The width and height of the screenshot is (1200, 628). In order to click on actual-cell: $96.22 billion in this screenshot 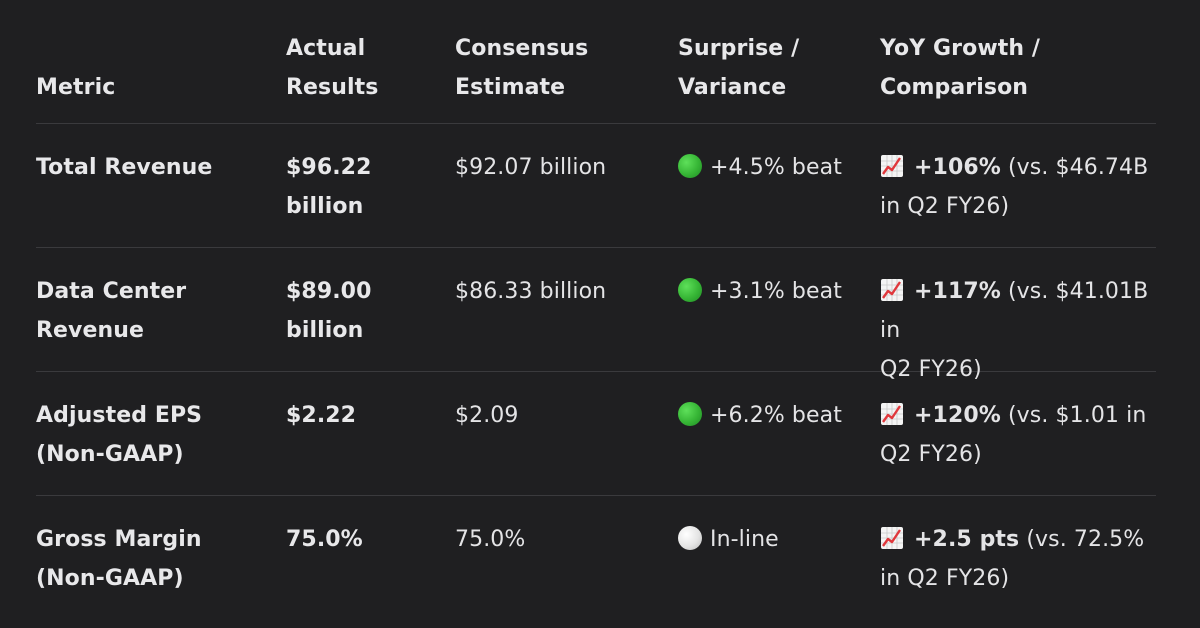, I will do `click(370, 185)`.